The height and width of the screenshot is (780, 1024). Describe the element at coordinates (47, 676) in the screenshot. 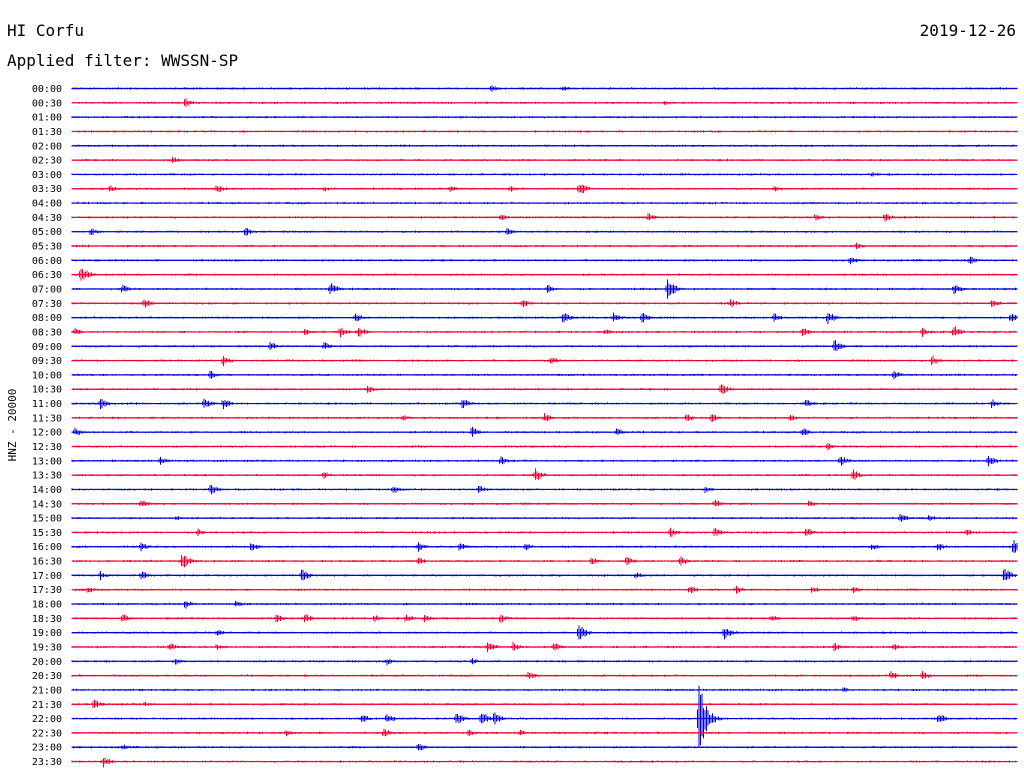

I see `row-time-label: 20:30` at that location.